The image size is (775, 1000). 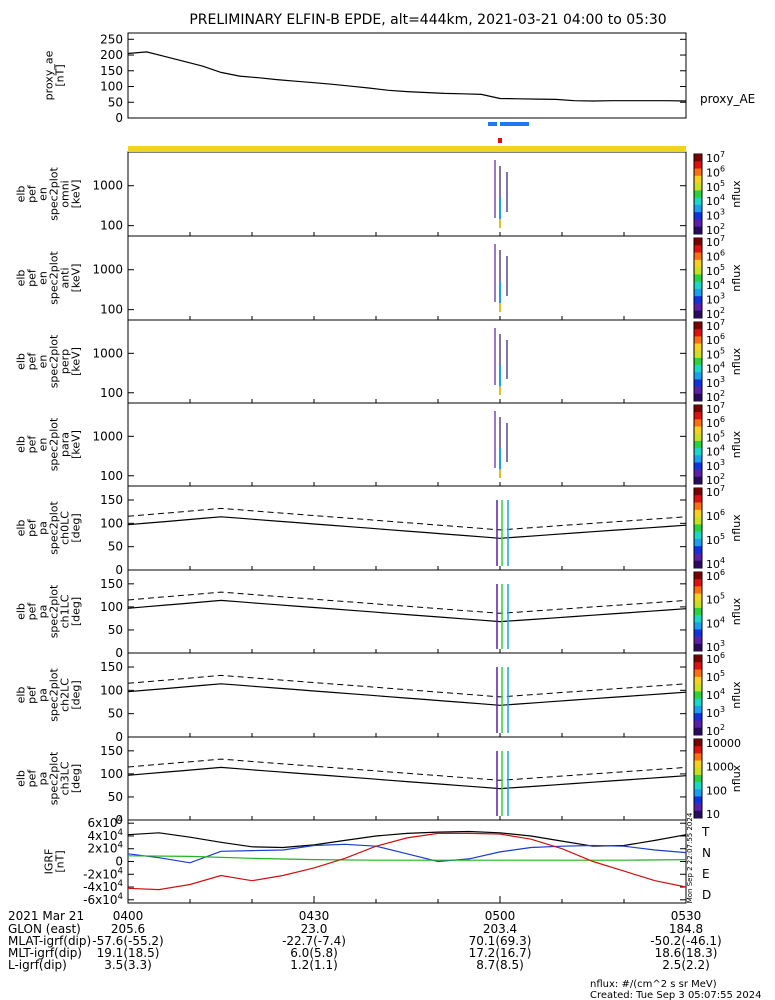 I want to click on series-line-T, so click(x=407, y=839).